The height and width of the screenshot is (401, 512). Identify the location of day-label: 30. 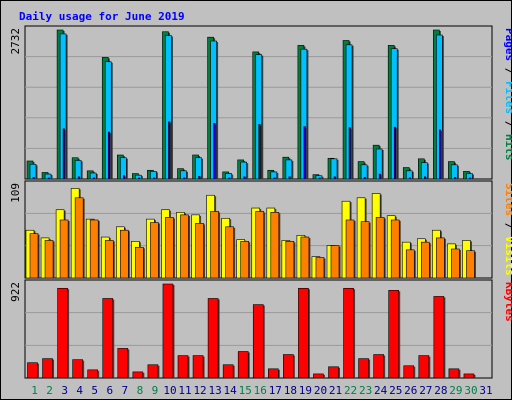
(470, 390).